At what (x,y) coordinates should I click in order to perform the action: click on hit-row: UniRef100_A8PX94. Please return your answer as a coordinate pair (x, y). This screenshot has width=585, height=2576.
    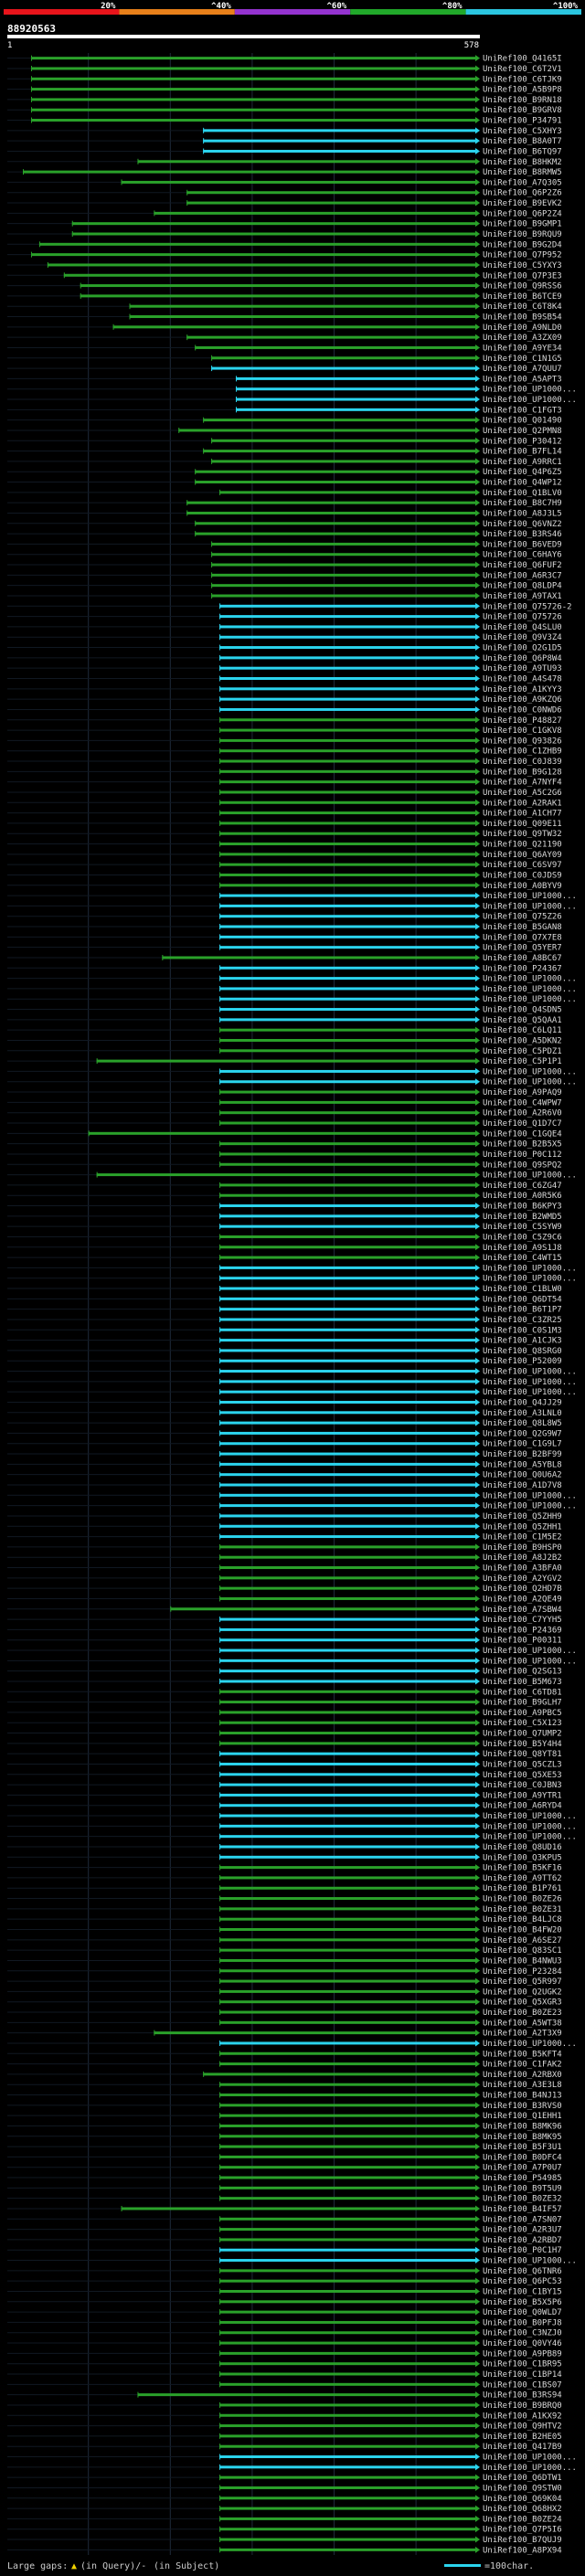
    Looking at the image, I should click on (284, 2550).